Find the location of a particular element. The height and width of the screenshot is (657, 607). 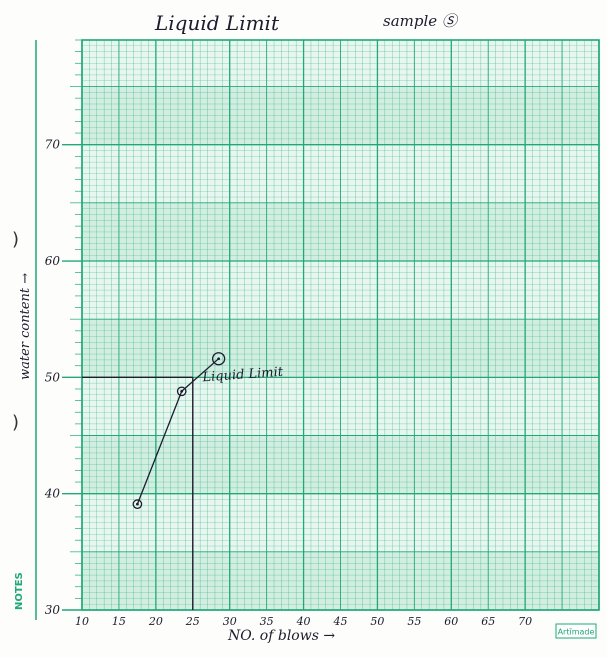

x-tick-label: 25 is located at coordinates (192, 621).